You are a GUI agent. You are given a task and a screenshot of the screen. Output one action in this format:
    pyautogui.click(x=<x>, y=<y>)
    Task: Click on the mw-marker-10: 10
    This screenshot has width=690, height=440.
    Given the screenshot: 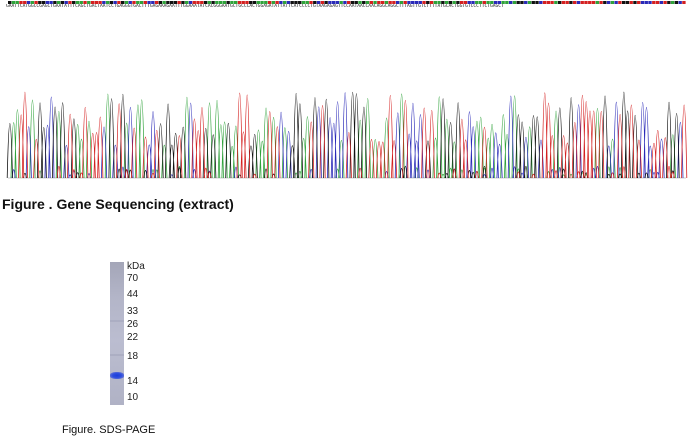 What is the action you would take?
    pyautogui.click(x=133, y=397)
    